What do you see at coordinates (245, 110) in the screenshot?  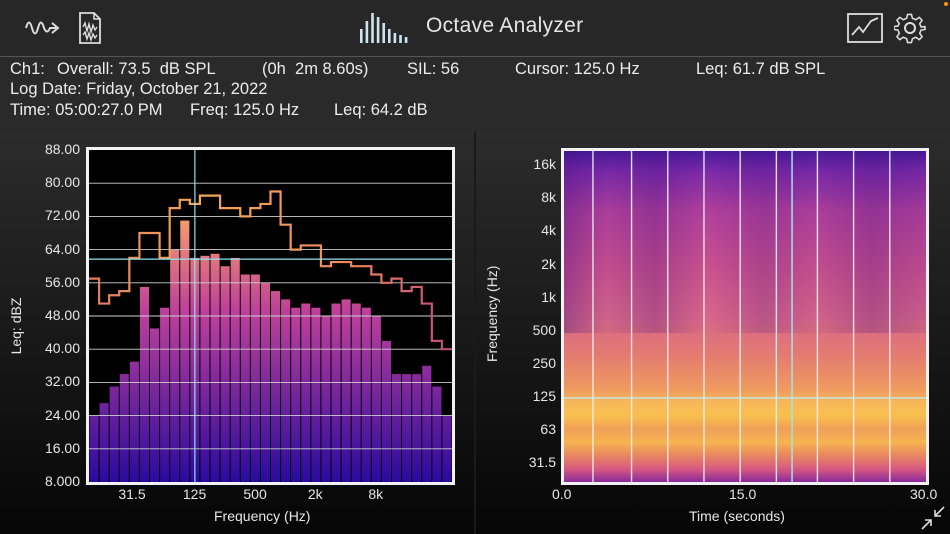 I see `cursor-freq: Freq: 125.0 Hz` at bounding box center [245, 110].